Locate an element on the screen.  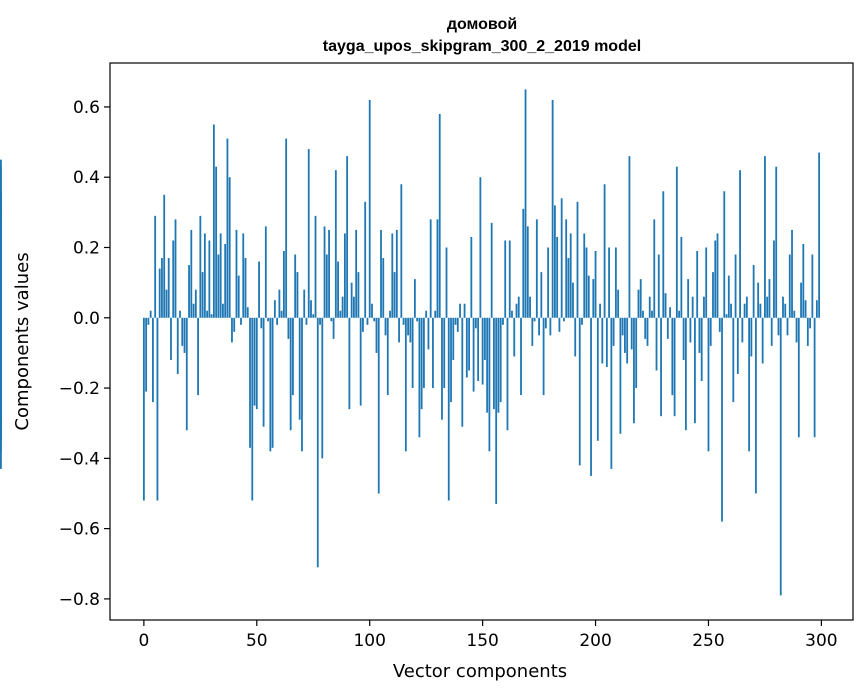
y-axis-label: Components values is located at coordinates (22, 341).